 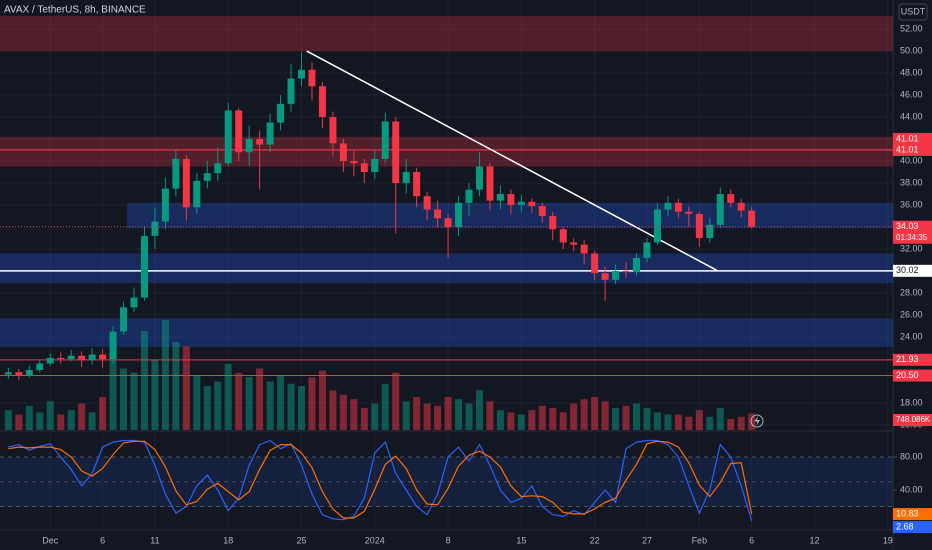 I want to click on currency-box, so click(x=913, y=12).